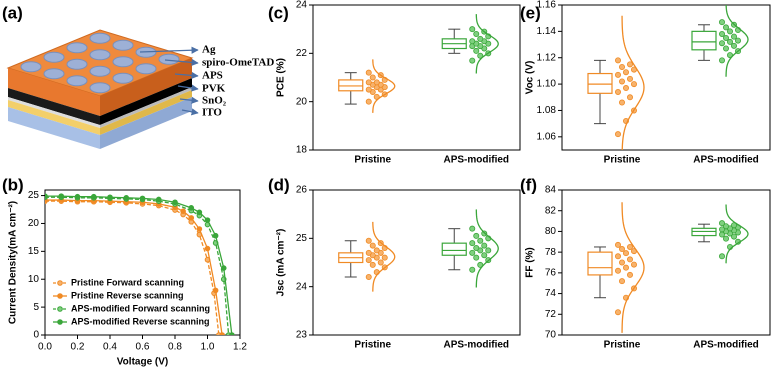  I want to click on y-tick-label: 1.06, so click(547, 136).